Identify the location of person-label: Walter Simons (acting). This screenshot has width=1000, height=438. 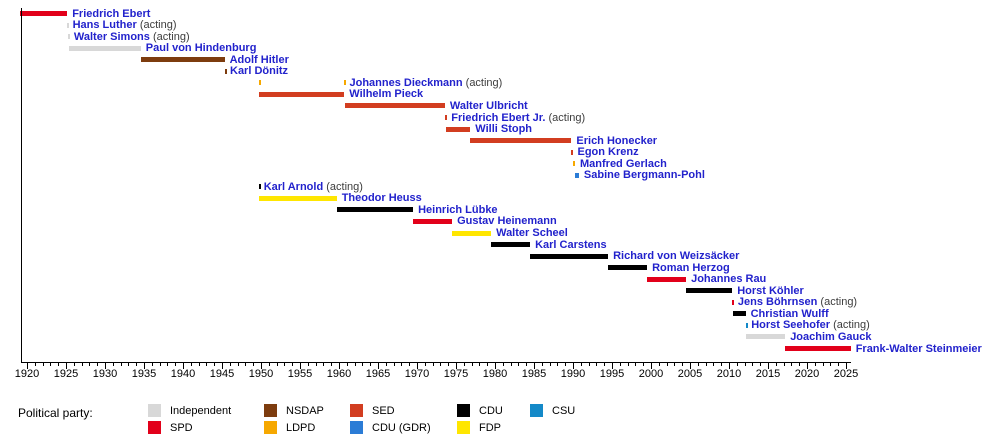
(132, 37).